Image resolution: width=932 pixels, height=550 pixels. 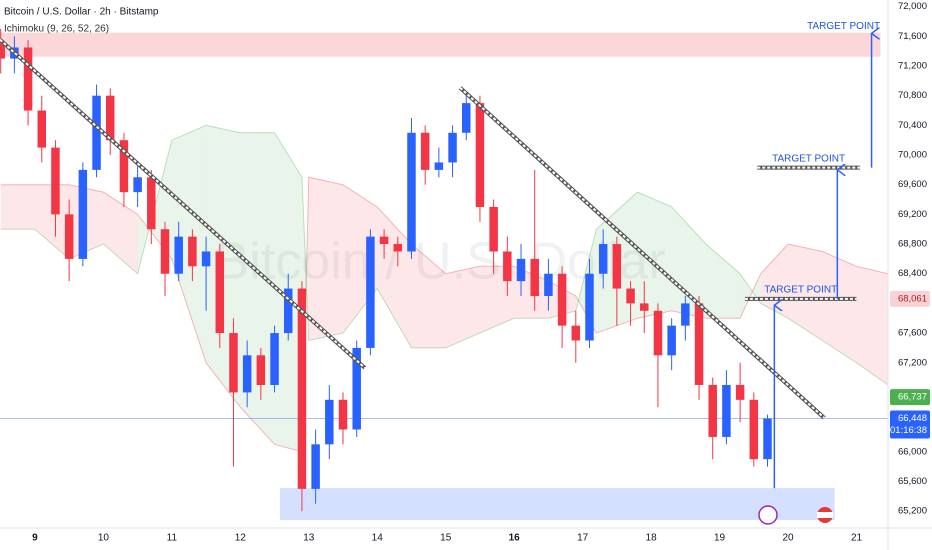 What do you see at coordinates (908, 430) in the screenshot?
I see `countdown: 01:16:38` at bounding box center [908, 430].